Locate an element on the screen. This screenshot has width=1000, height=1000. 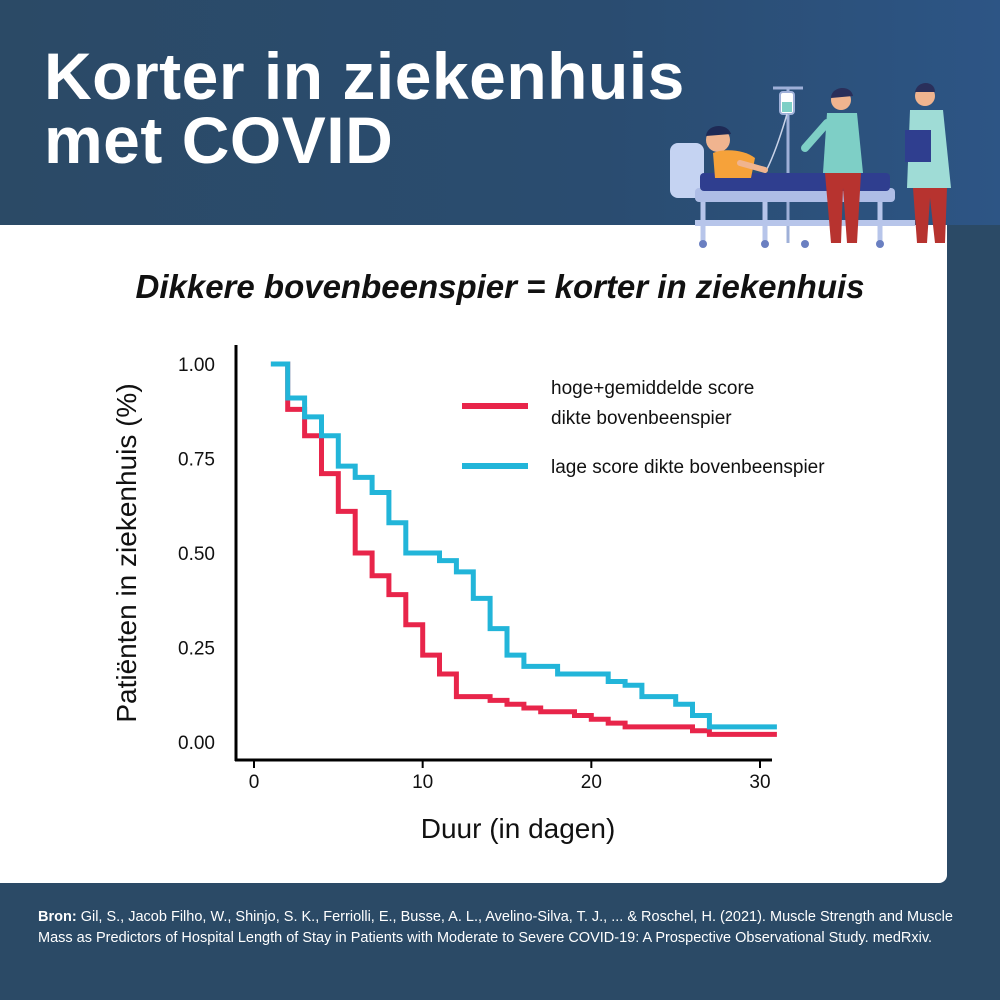
page-title: Korter in ziekenhuis met COVID is located at coordinates (364, 108).